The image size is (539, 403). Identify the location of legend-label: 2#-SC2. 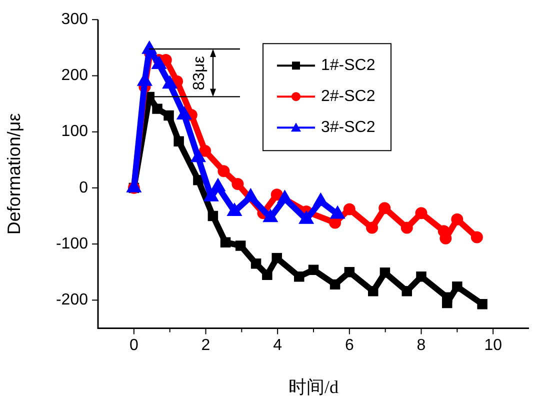
(348, 97).